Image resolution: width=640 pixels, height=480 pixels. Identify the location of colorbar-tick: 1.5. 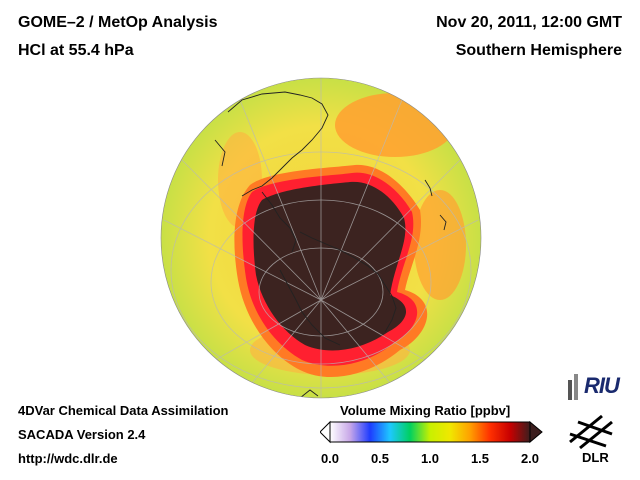
(480, 458).